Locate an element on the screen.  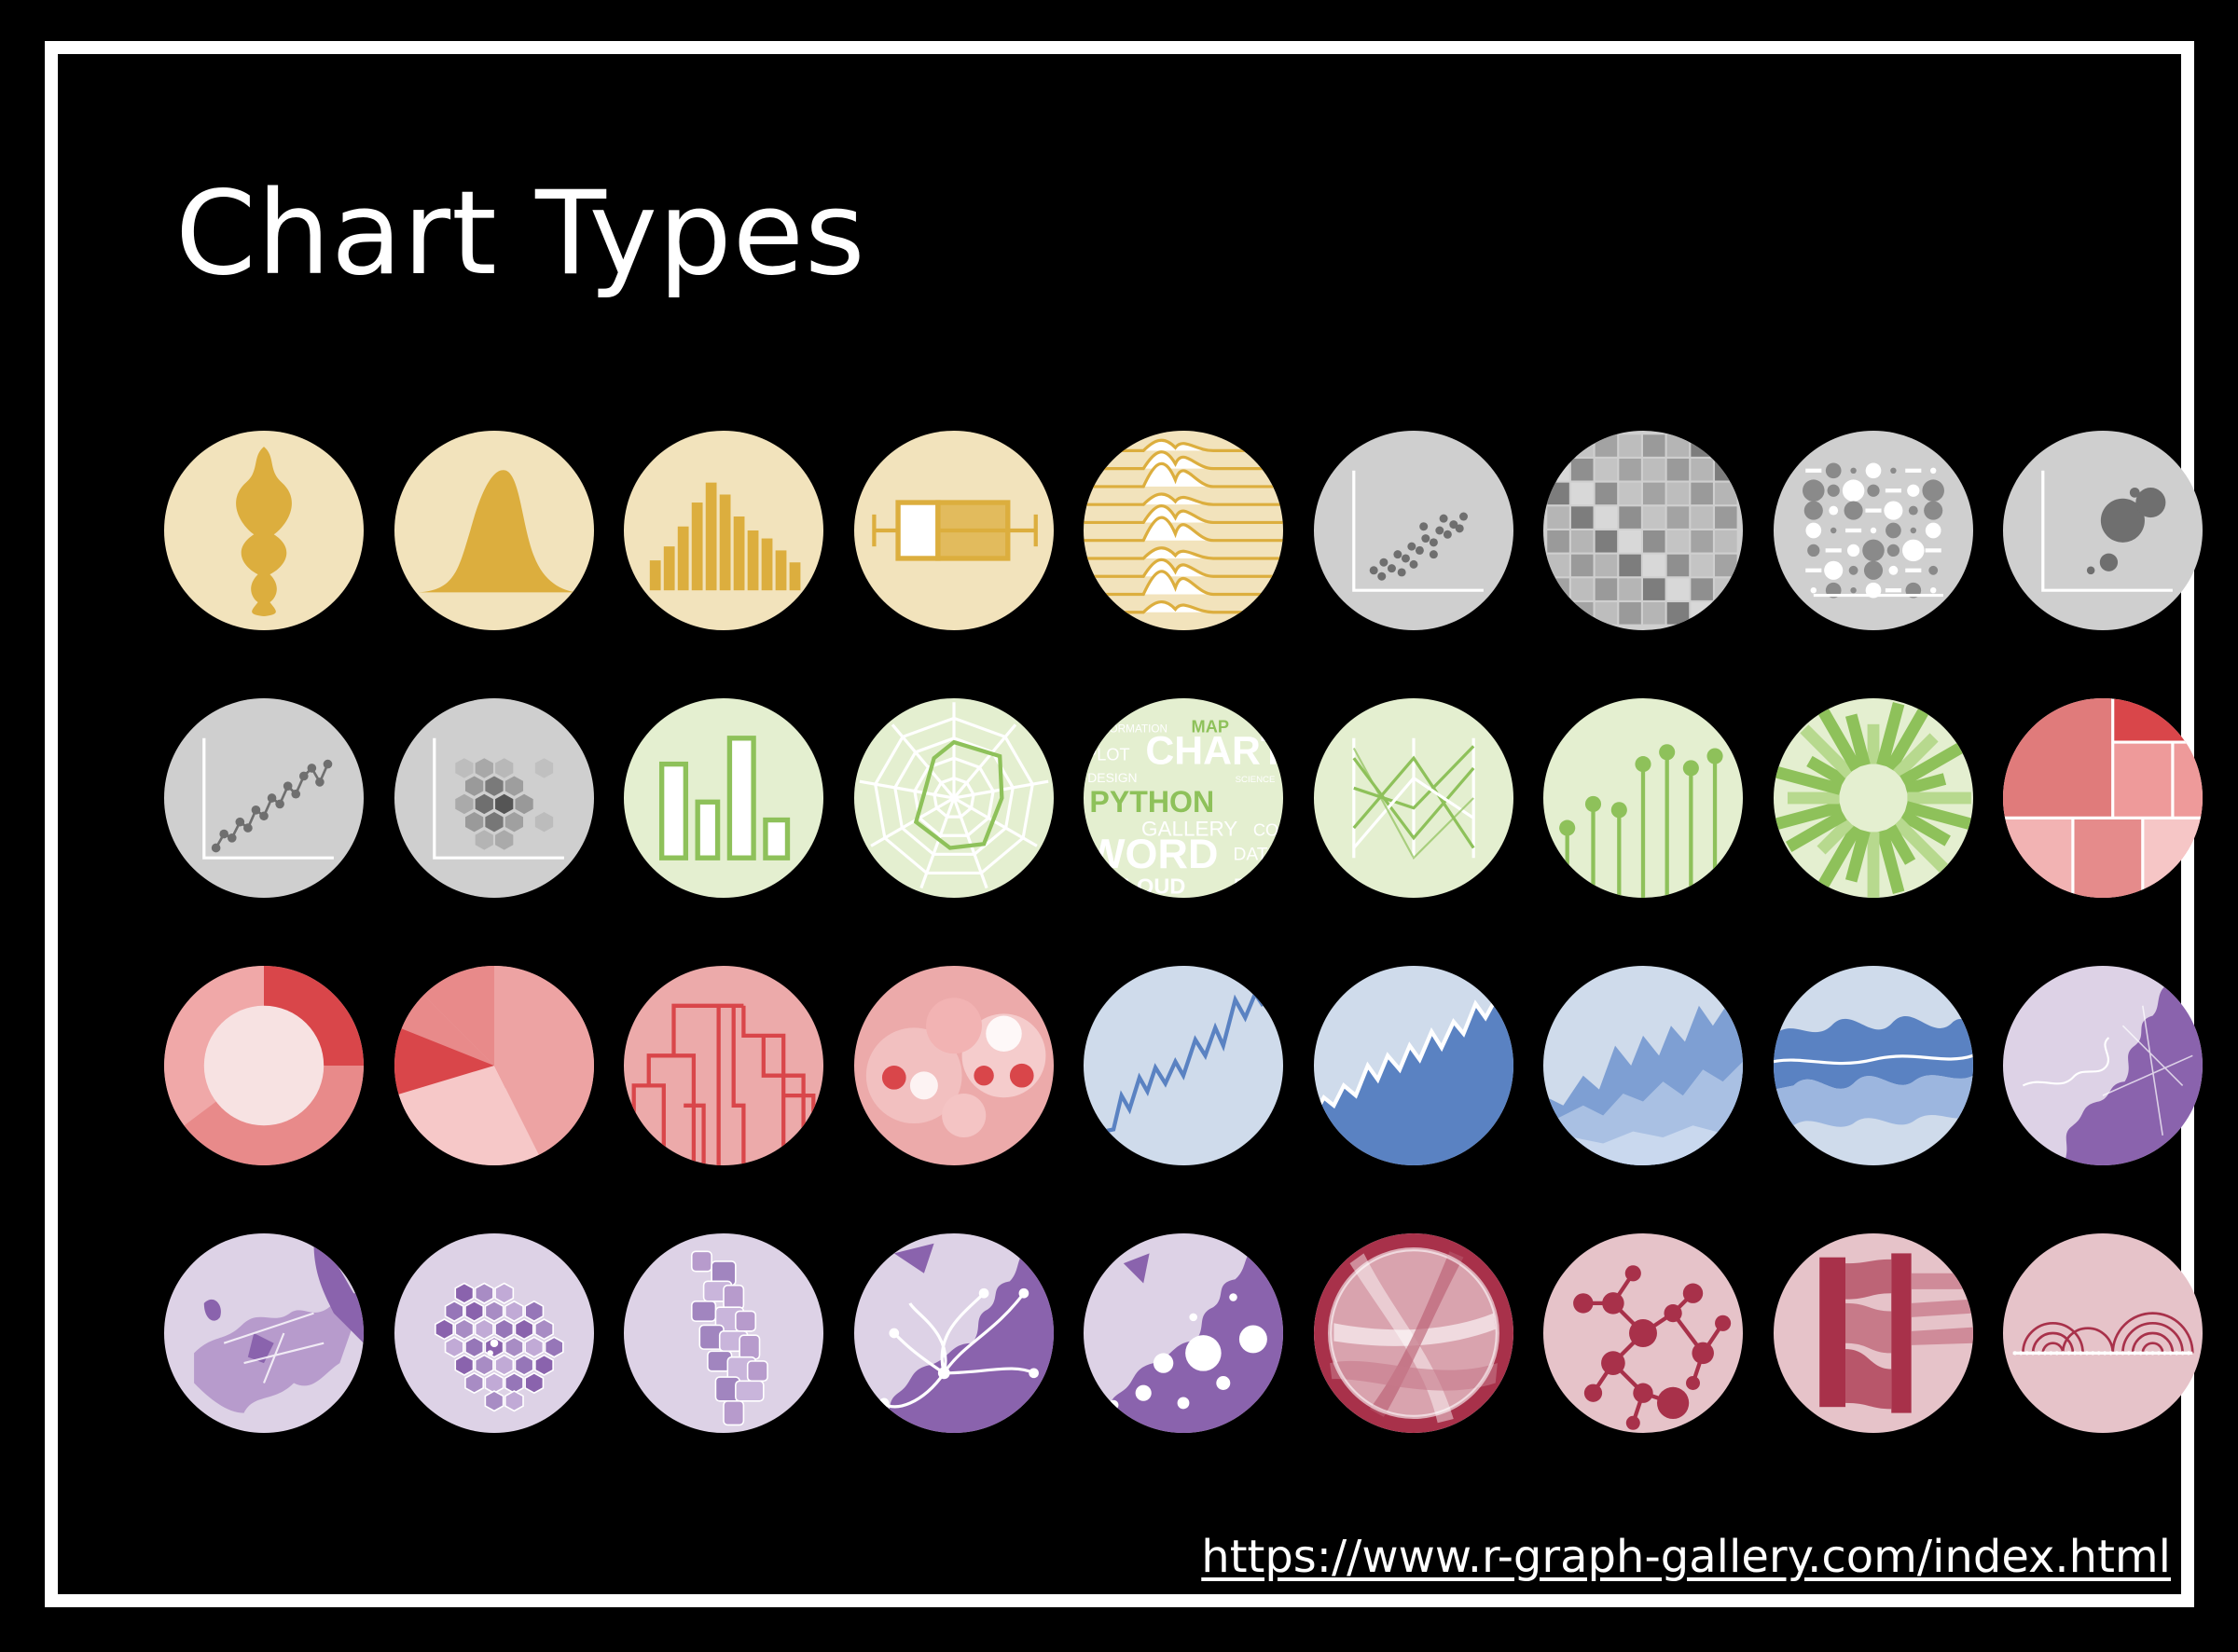
barplot-icon is located at coordinates (723, 798).